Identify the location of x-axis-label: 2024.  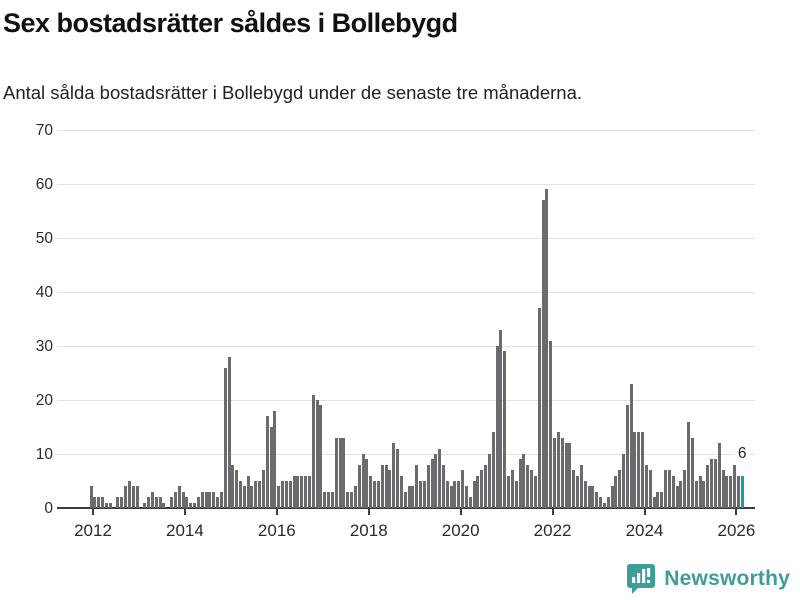
(644, 530).